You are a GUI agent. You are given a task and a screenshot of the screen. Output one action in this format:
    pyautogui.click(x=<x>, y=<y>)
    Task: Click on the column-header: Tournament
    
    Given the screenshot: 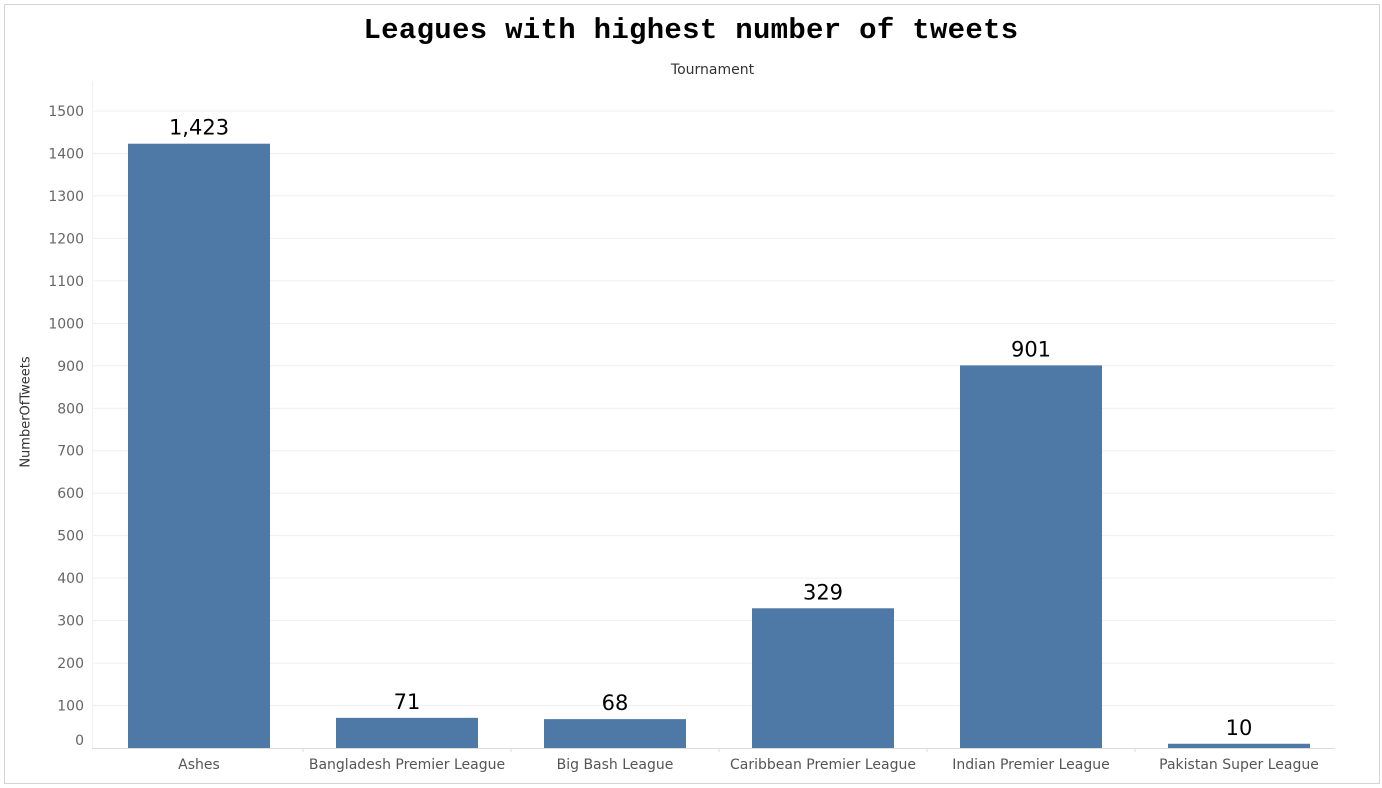 What is the action you would take?
    pyautogui.click(x=712, y=70)
    